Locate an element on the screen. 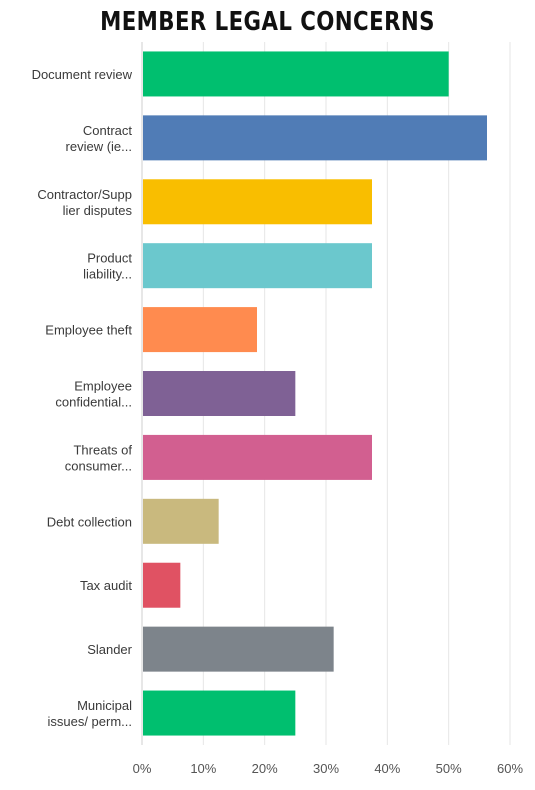 The image size is (535, 790). x-tick-label: 40% is located at coordinates (387, 768).